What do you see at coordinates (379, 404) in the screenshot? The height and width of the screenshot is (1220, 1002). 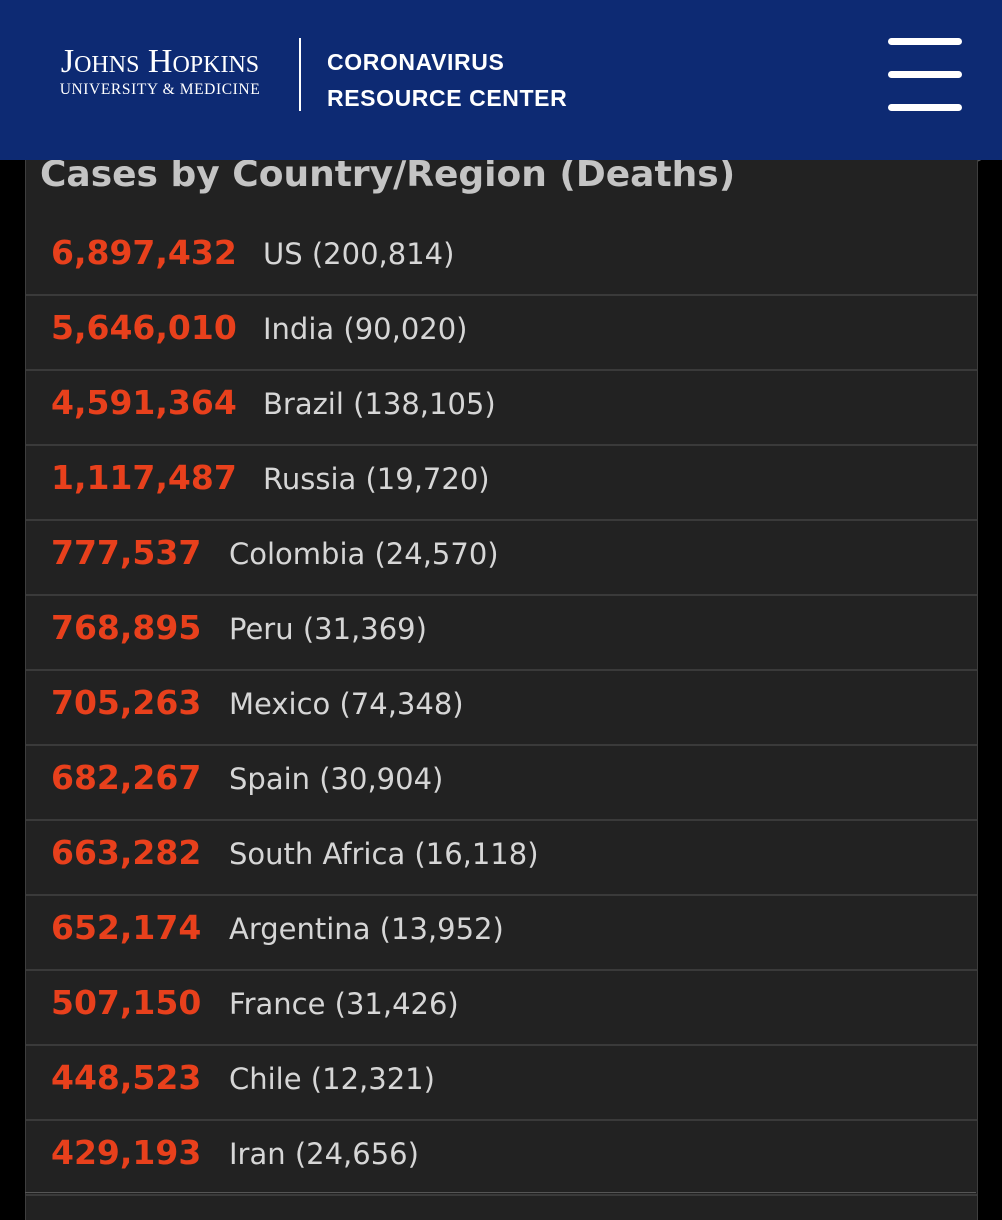 I see `country-deaths: Brazil (138,105)` at bounding box center [379, 404].